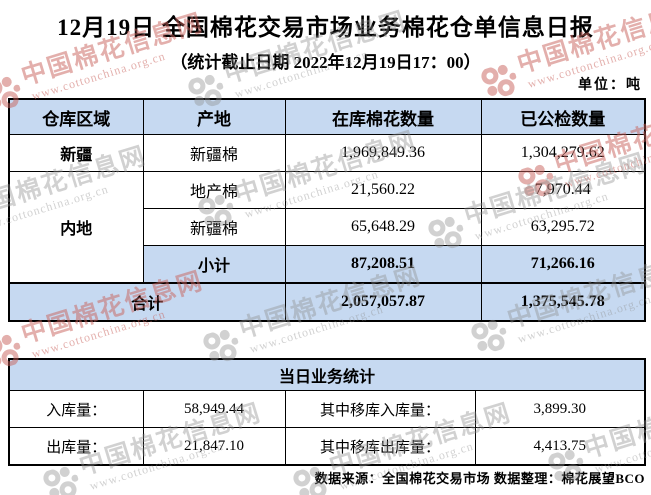  Describe the element at coordinates (147, 302) in the screenshot. I see `total-label-cell: 合计` at that location.